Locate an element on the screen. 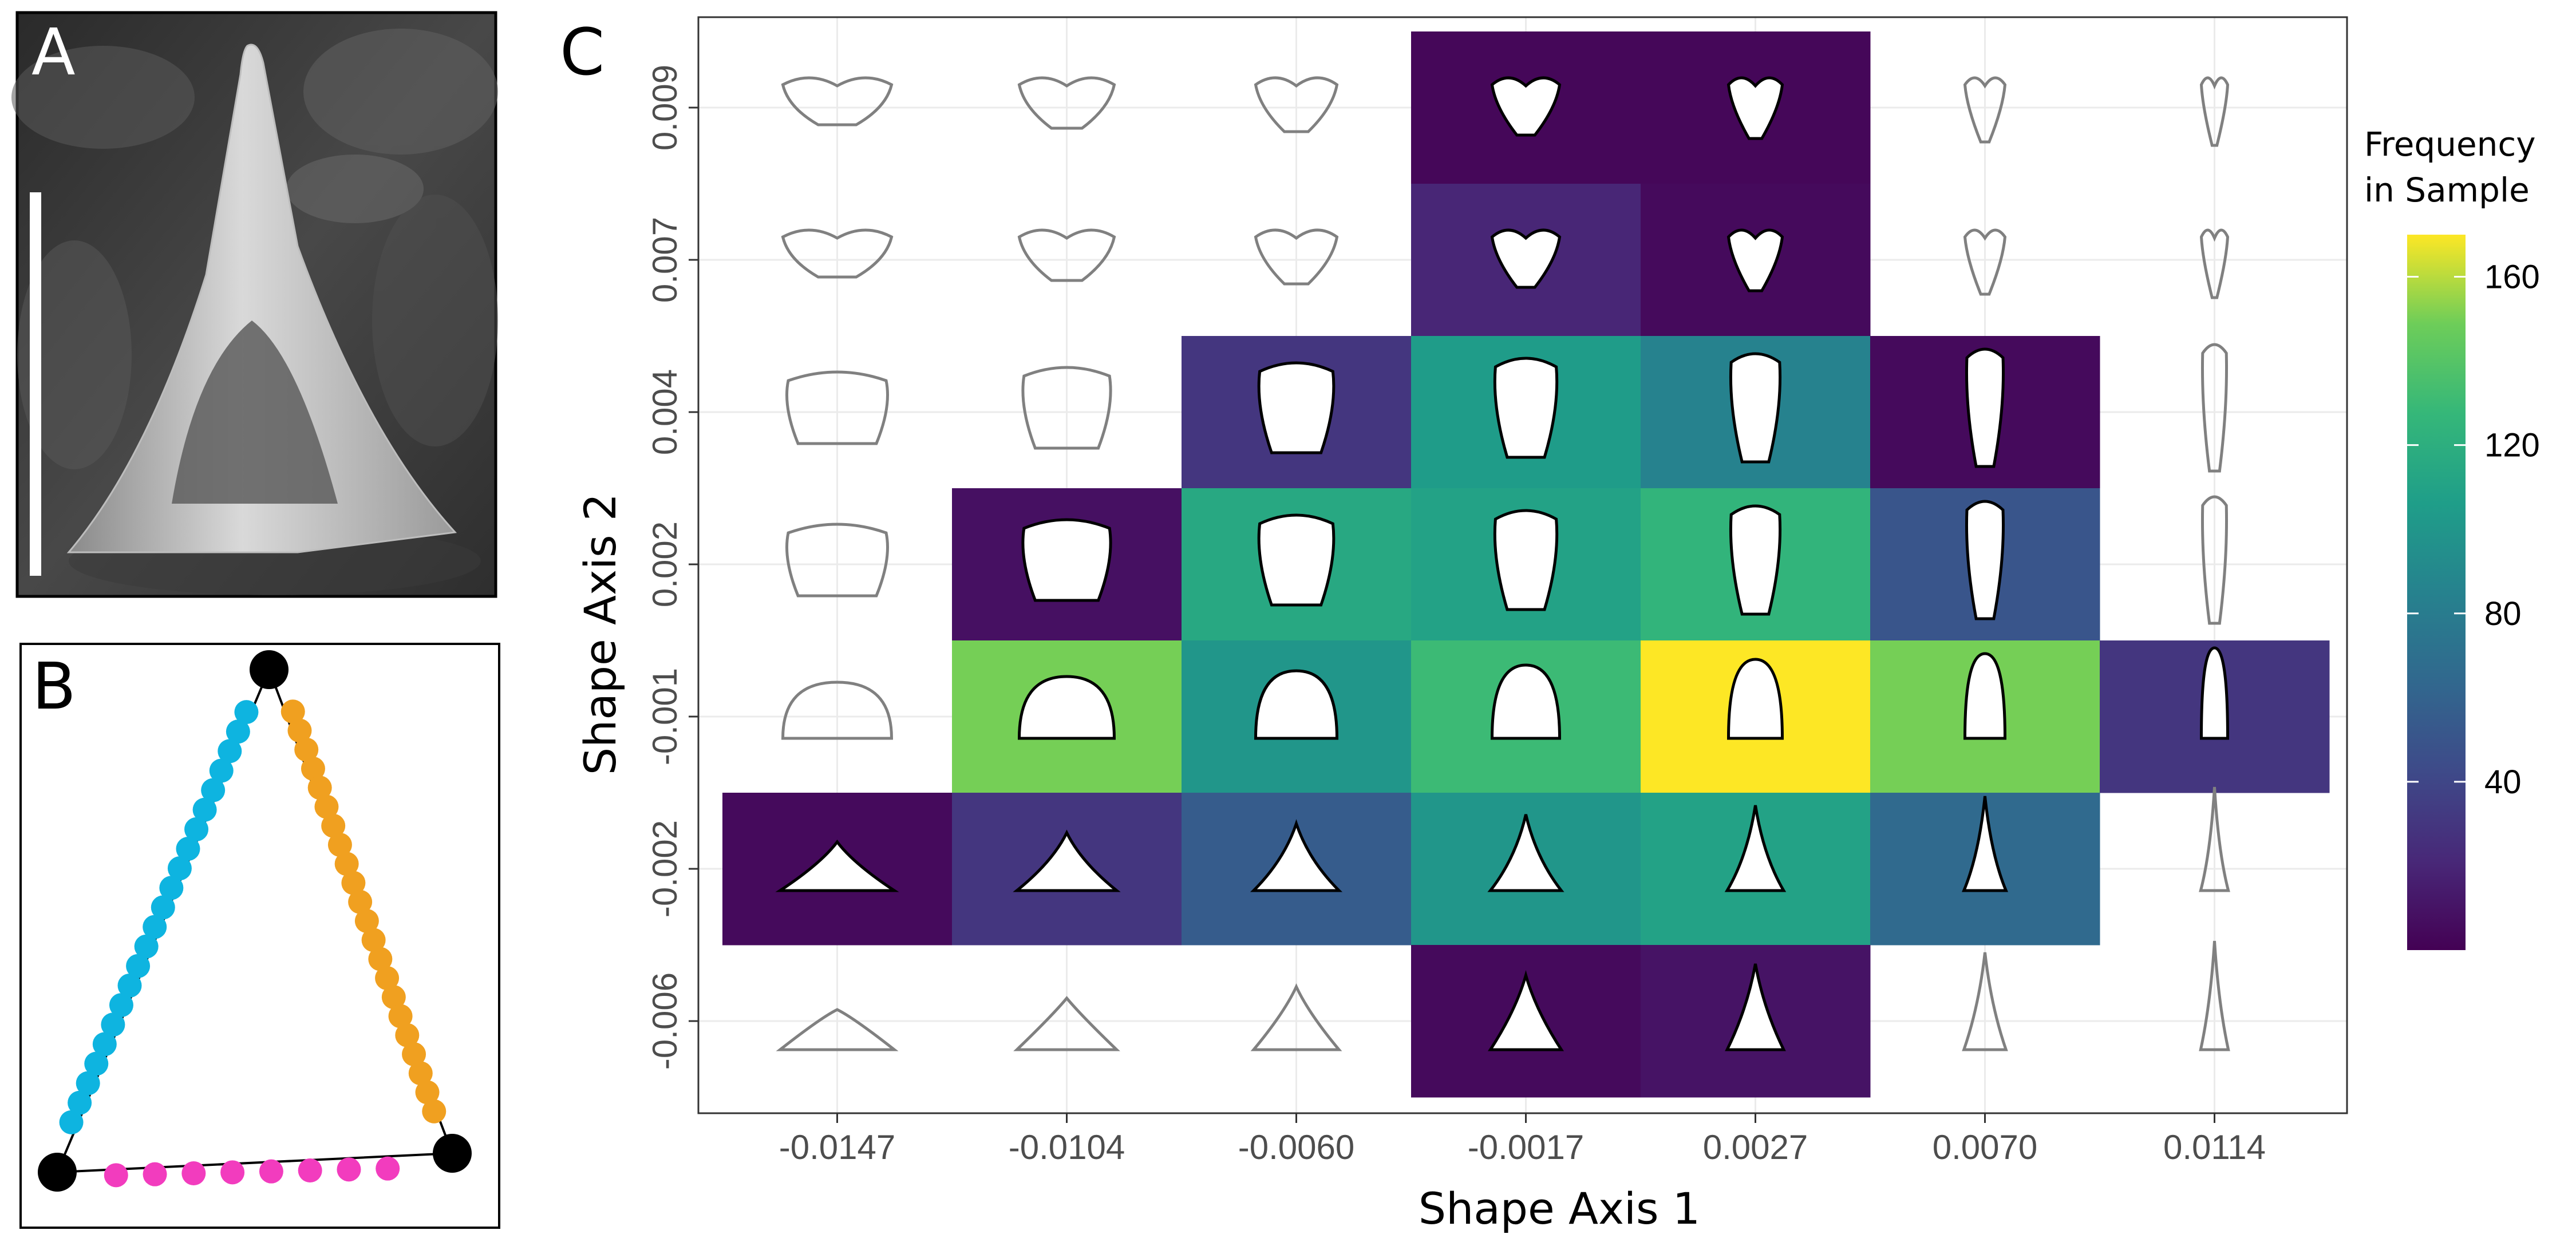 The height and width of the screenshot is (1246, 2576). colorbar is located at coordinates (2436, 593).